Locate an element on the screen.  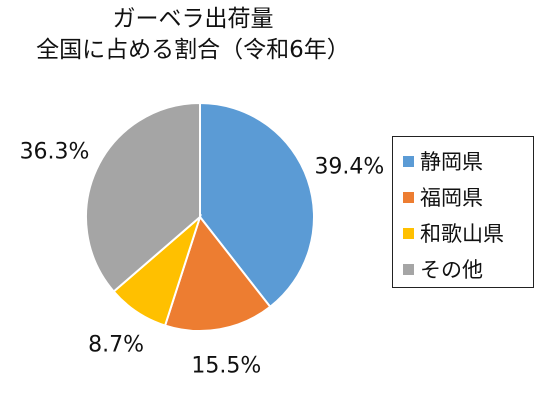
legend-item-other: その他 is located at coordinates (468, 269).